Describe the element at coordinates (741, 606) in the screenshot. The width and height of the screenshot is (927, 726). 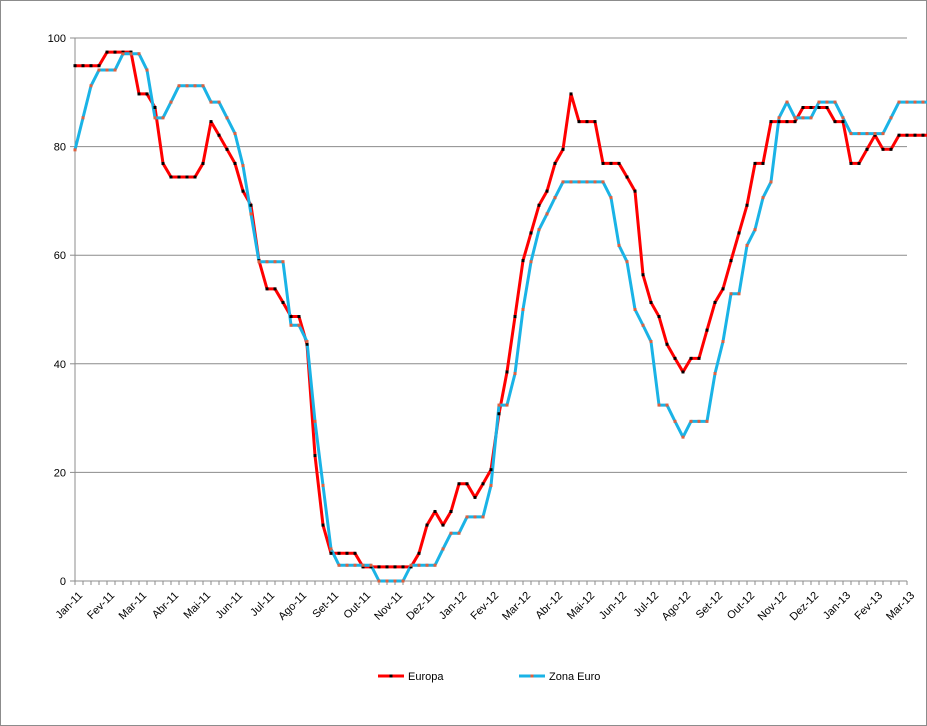
I see `x-tick-label: Out-12` at that location.